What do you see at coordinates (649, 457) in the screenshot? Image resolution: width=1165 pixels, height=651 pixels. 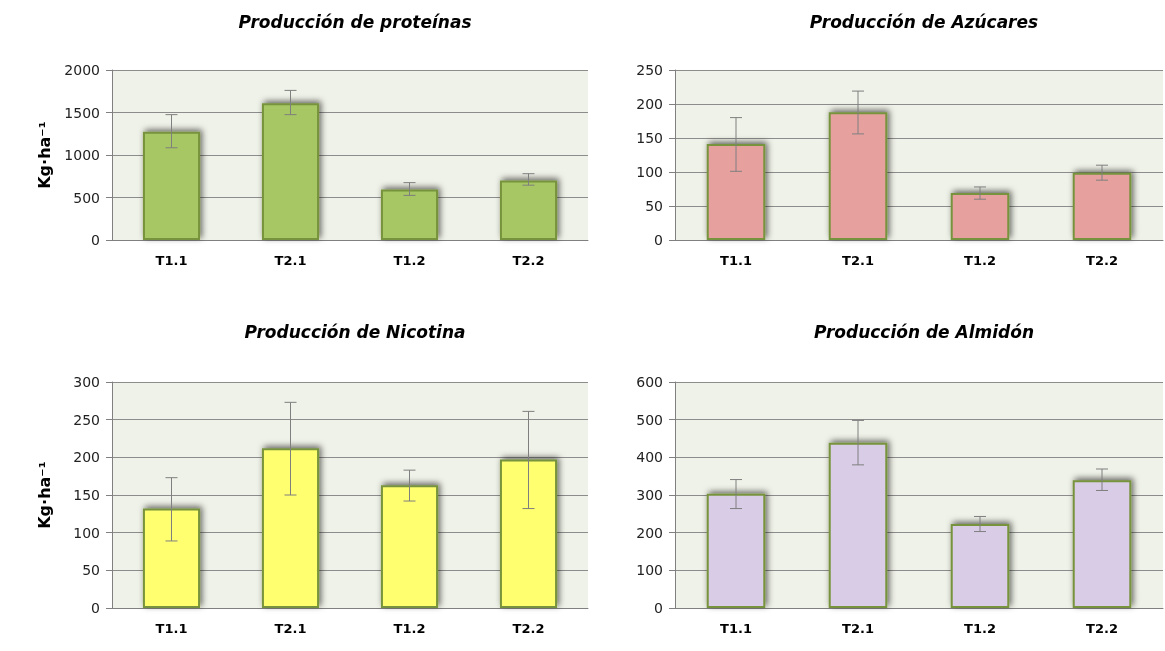 I see `y-tick-label: 400` at bounding box center [649, 457].